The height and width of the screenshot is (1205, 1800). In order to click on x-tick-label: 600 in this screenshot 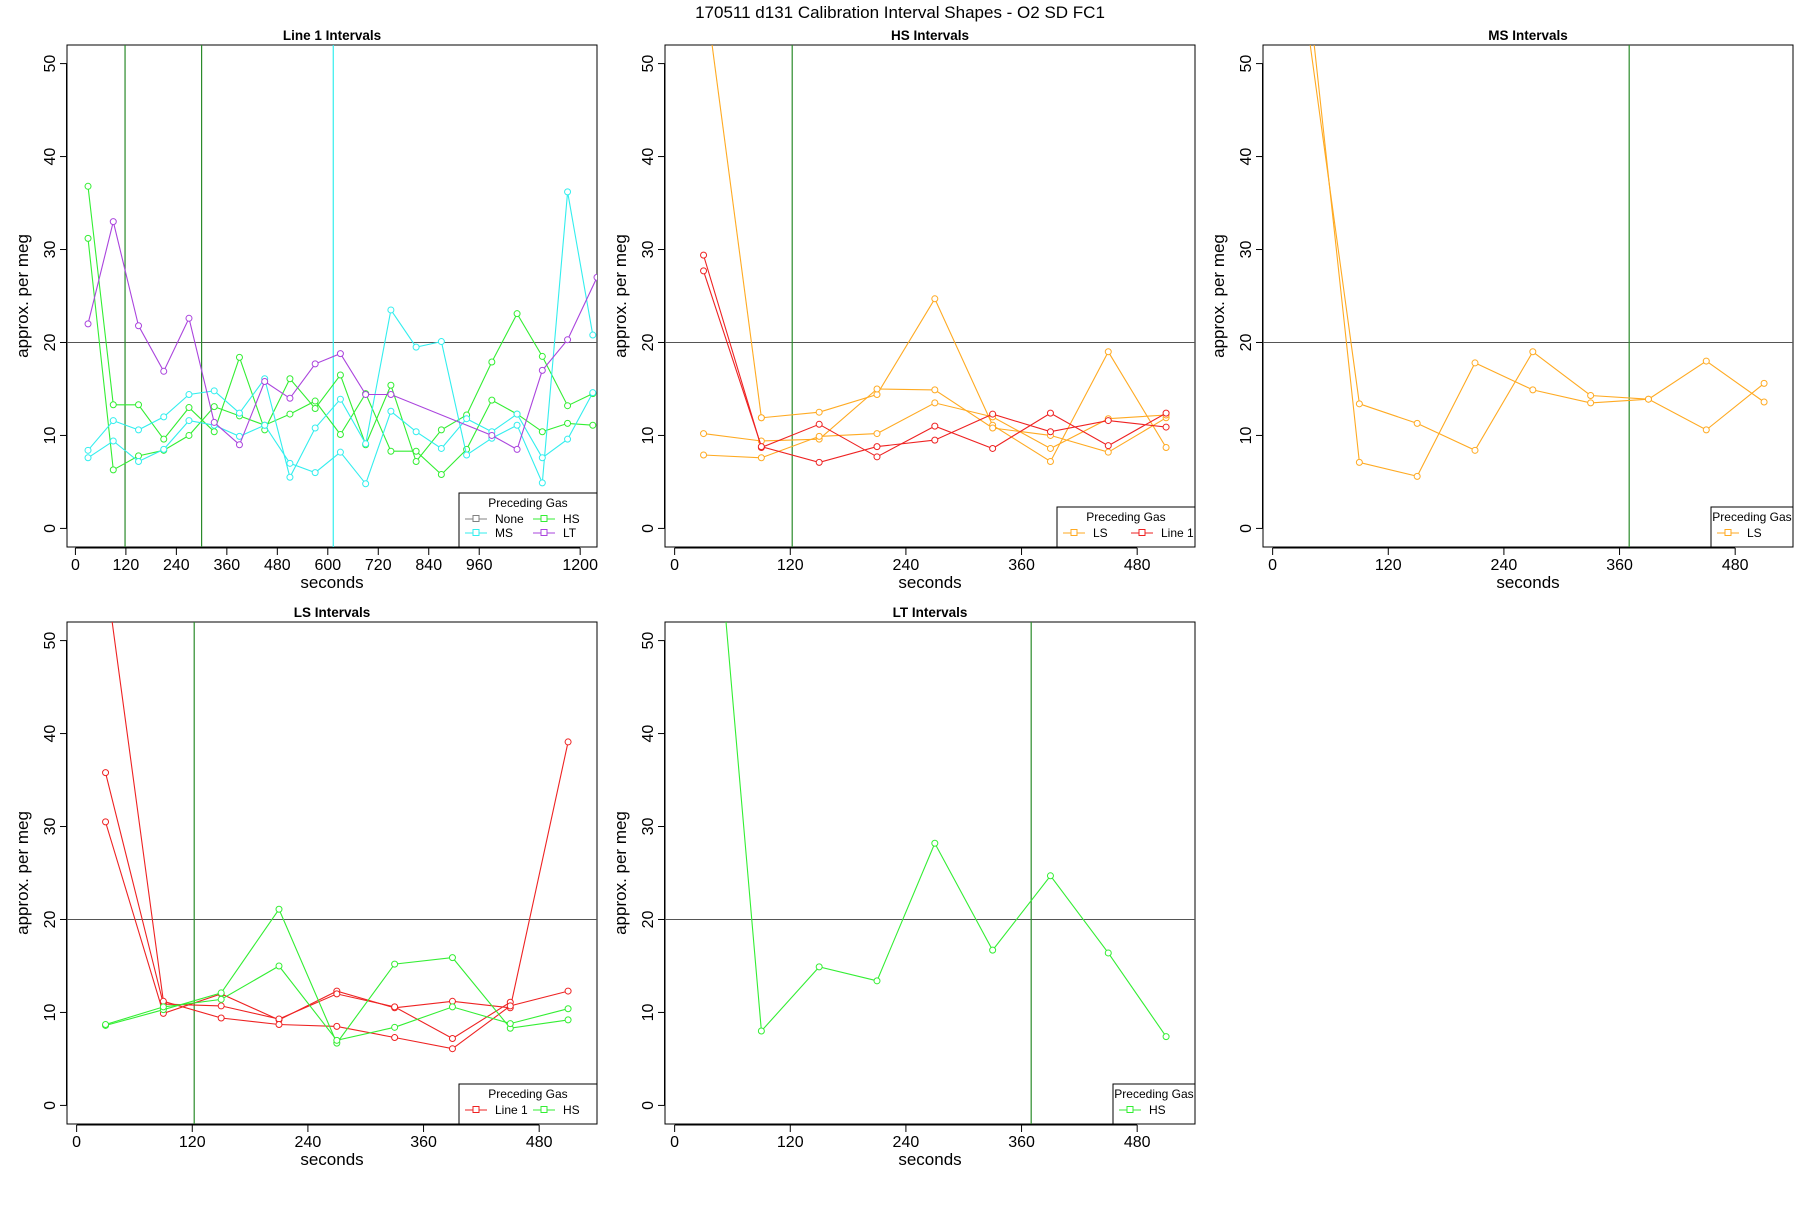, I will do `click(327, 565)`.